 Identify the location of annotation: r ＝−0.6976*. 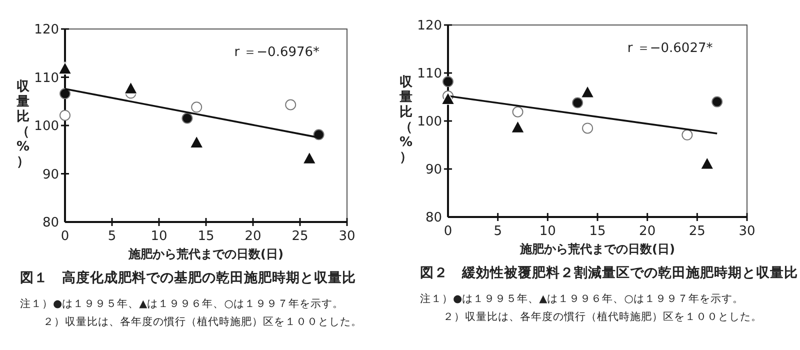
(277, 52).